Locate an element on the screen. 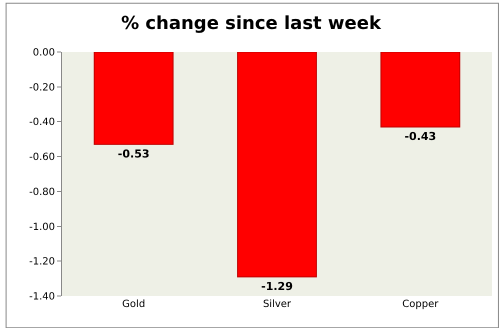 Image resolution: width=502 pixels, height=328 pixels. y-tick-label: -1.40 is located at coordinates (42, 297).